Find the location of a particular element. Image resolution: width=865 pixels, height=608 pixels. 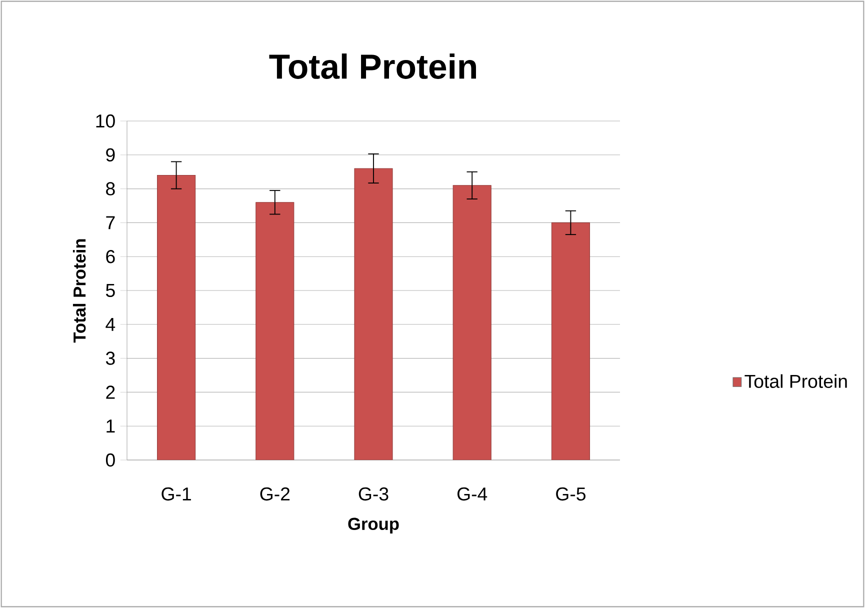

y-tick-label: 9 is located at coordinates (110, 155).